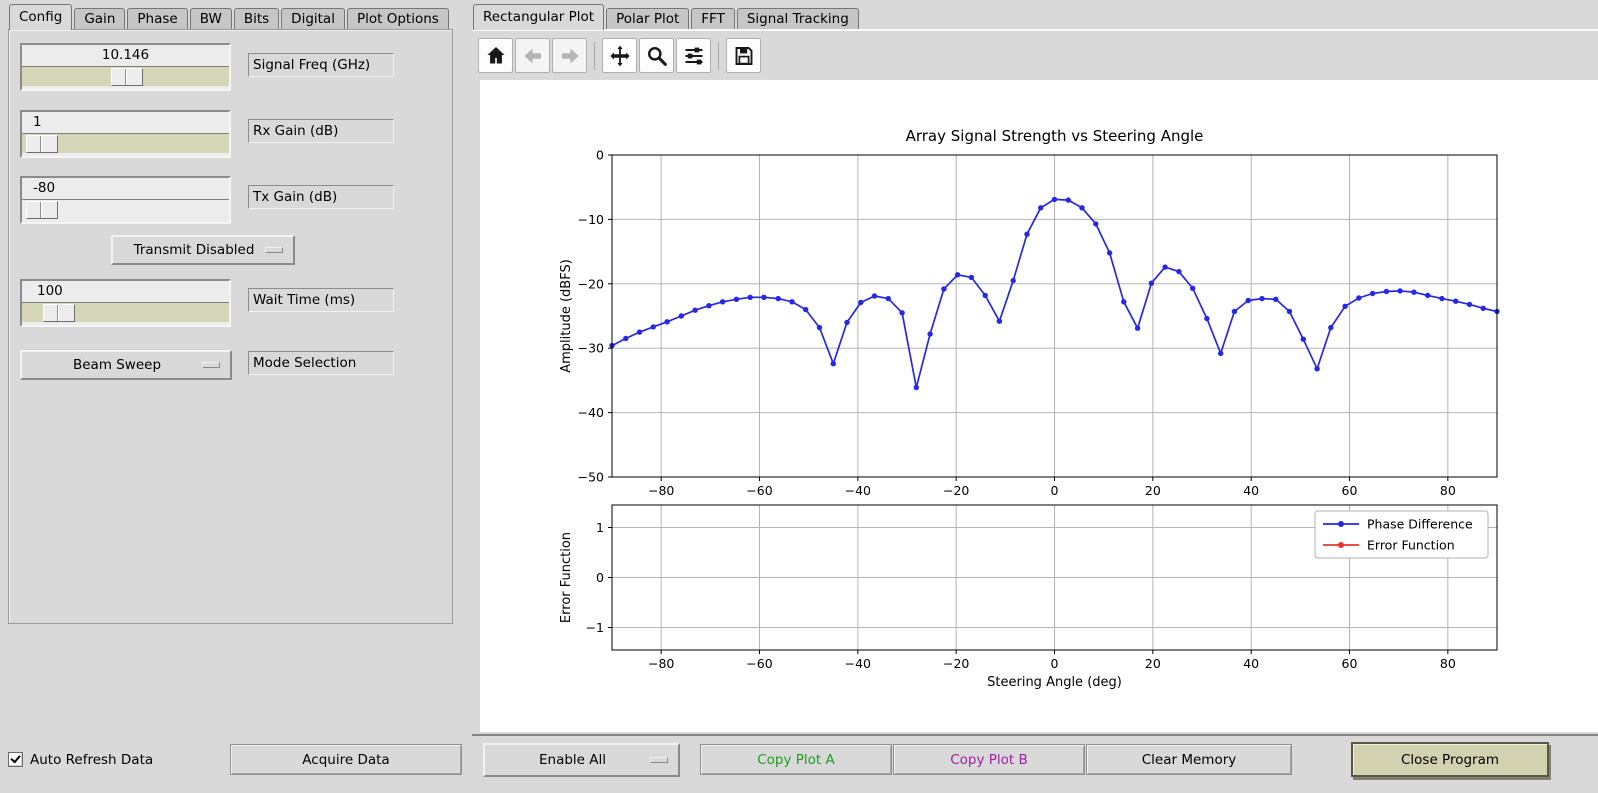  I want to click on tab-bits: Bits, so click(256, 19).